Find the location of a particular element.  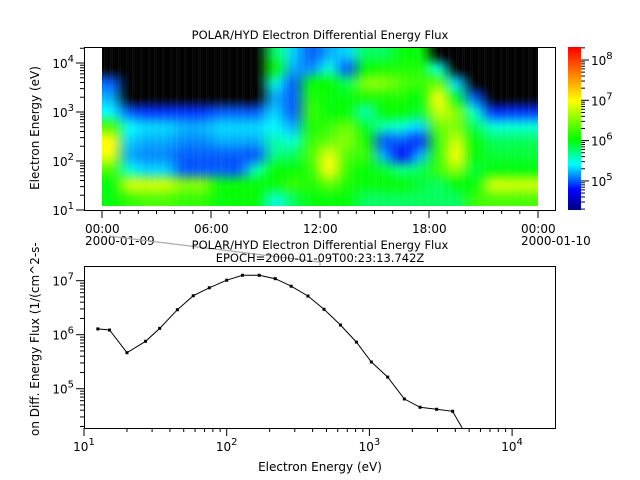

colorbar-tick-label: 10⁵ is located at coordinates (602, 180).